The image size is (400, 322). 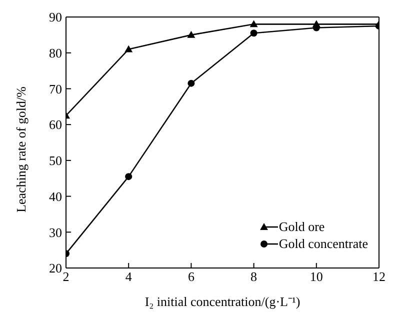 What do you see at coordinates (254, 276) in the screenshot?
I see `x-tick-label: 8` at bounding box center [254, 276].